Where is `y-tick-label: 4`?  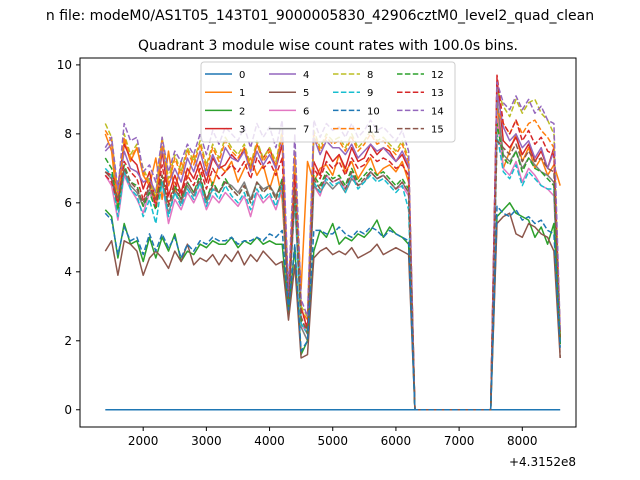
y-tick-label: 4 is located at coordinates (68, 272).